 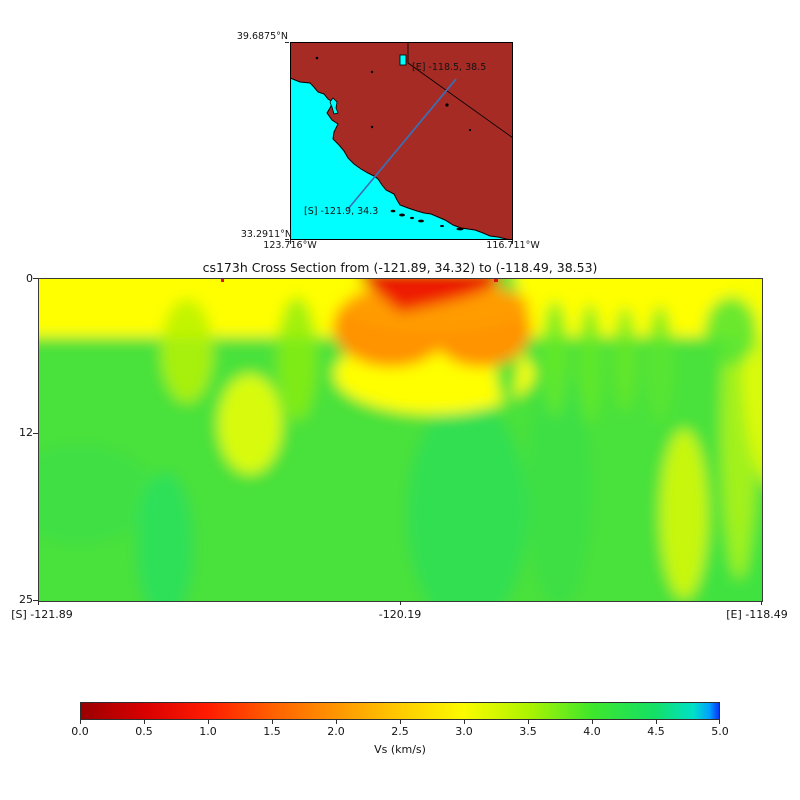 What do you see at coordinates (403, 60) in the screenshot?
I see `map-lake` at bounding box center [403, 60].